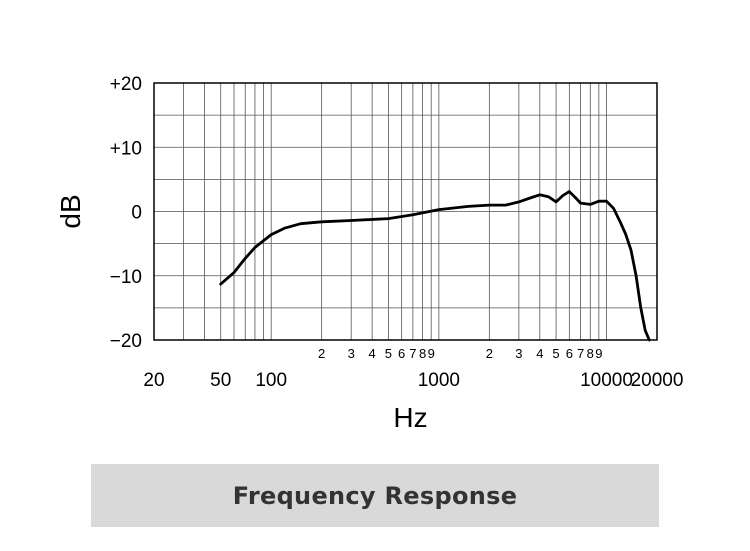  Describe the element at coordinates (271, 380) in the screenshot. I see `x-tick-label: 100` at that location.